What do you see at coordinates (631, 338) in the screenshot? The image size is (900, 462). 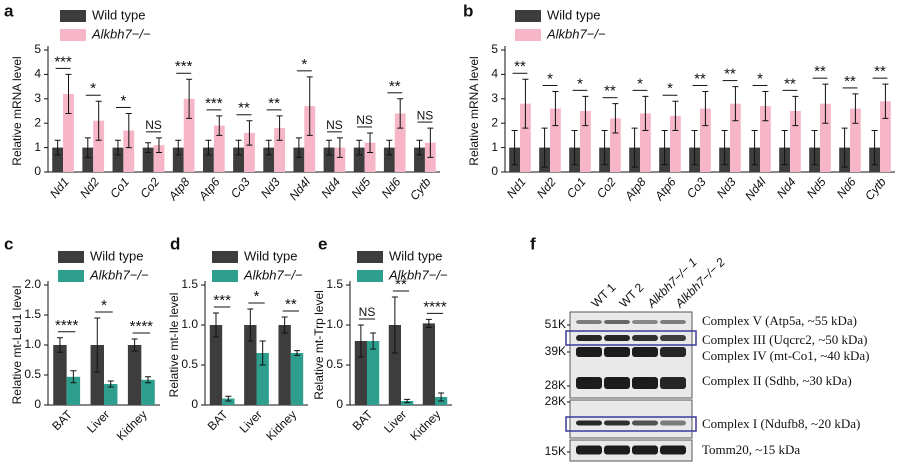 I see `highlight-box` at bounding box center [631, 338].